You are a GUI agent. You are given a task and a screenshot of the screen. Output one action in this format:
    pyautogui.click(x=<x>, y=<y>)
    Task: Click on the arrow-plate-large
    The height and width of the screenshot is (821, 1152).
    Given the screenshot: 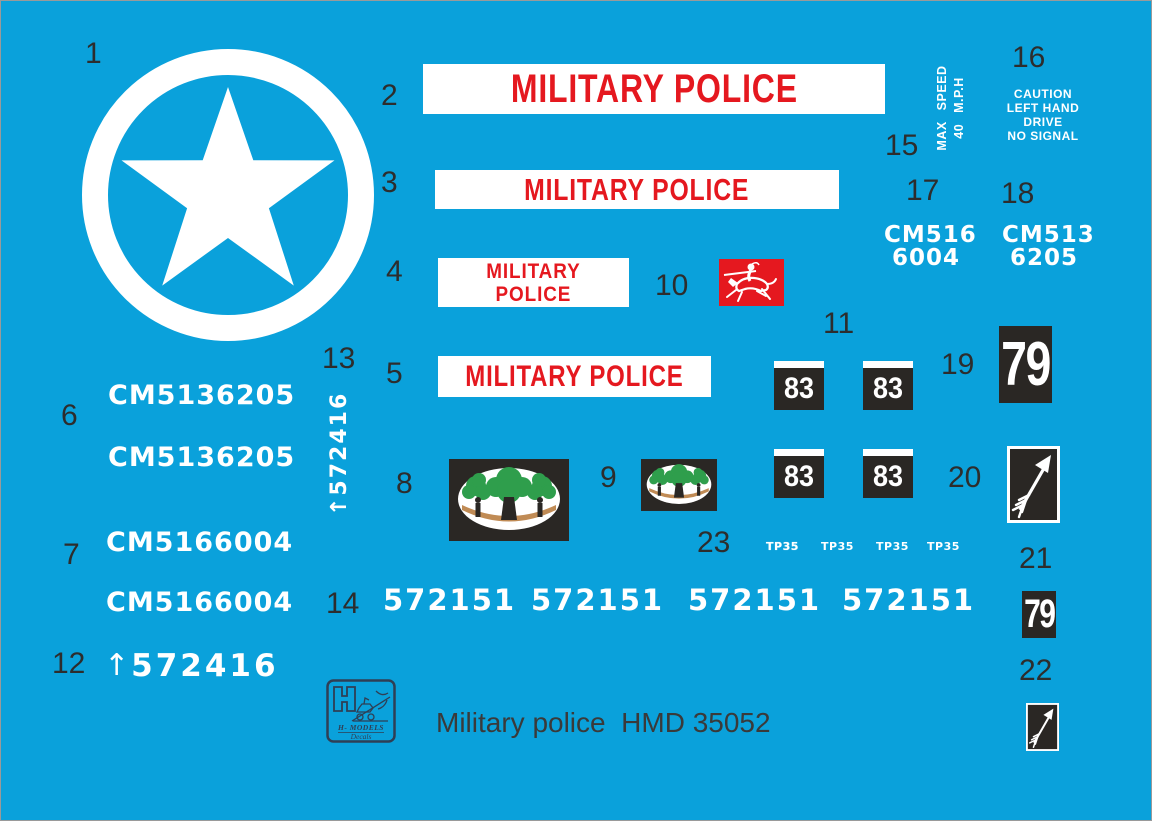 What is the action you would take?
    pyautogui.click(x=1033, y=484)
    